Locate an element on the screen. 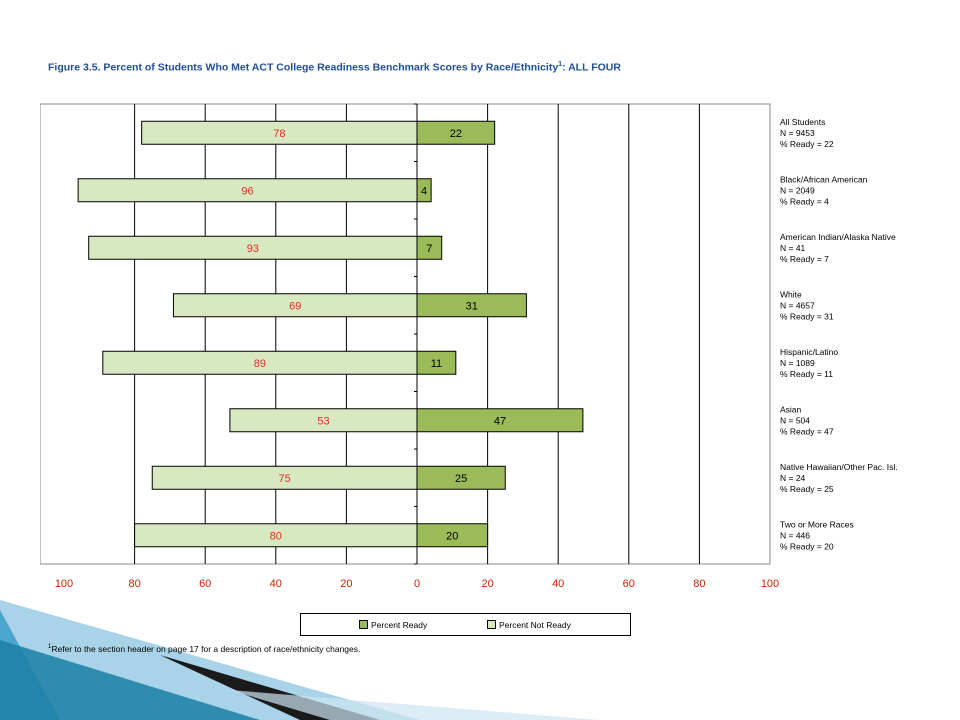  category-label: White is located at coordinates (791, 294).